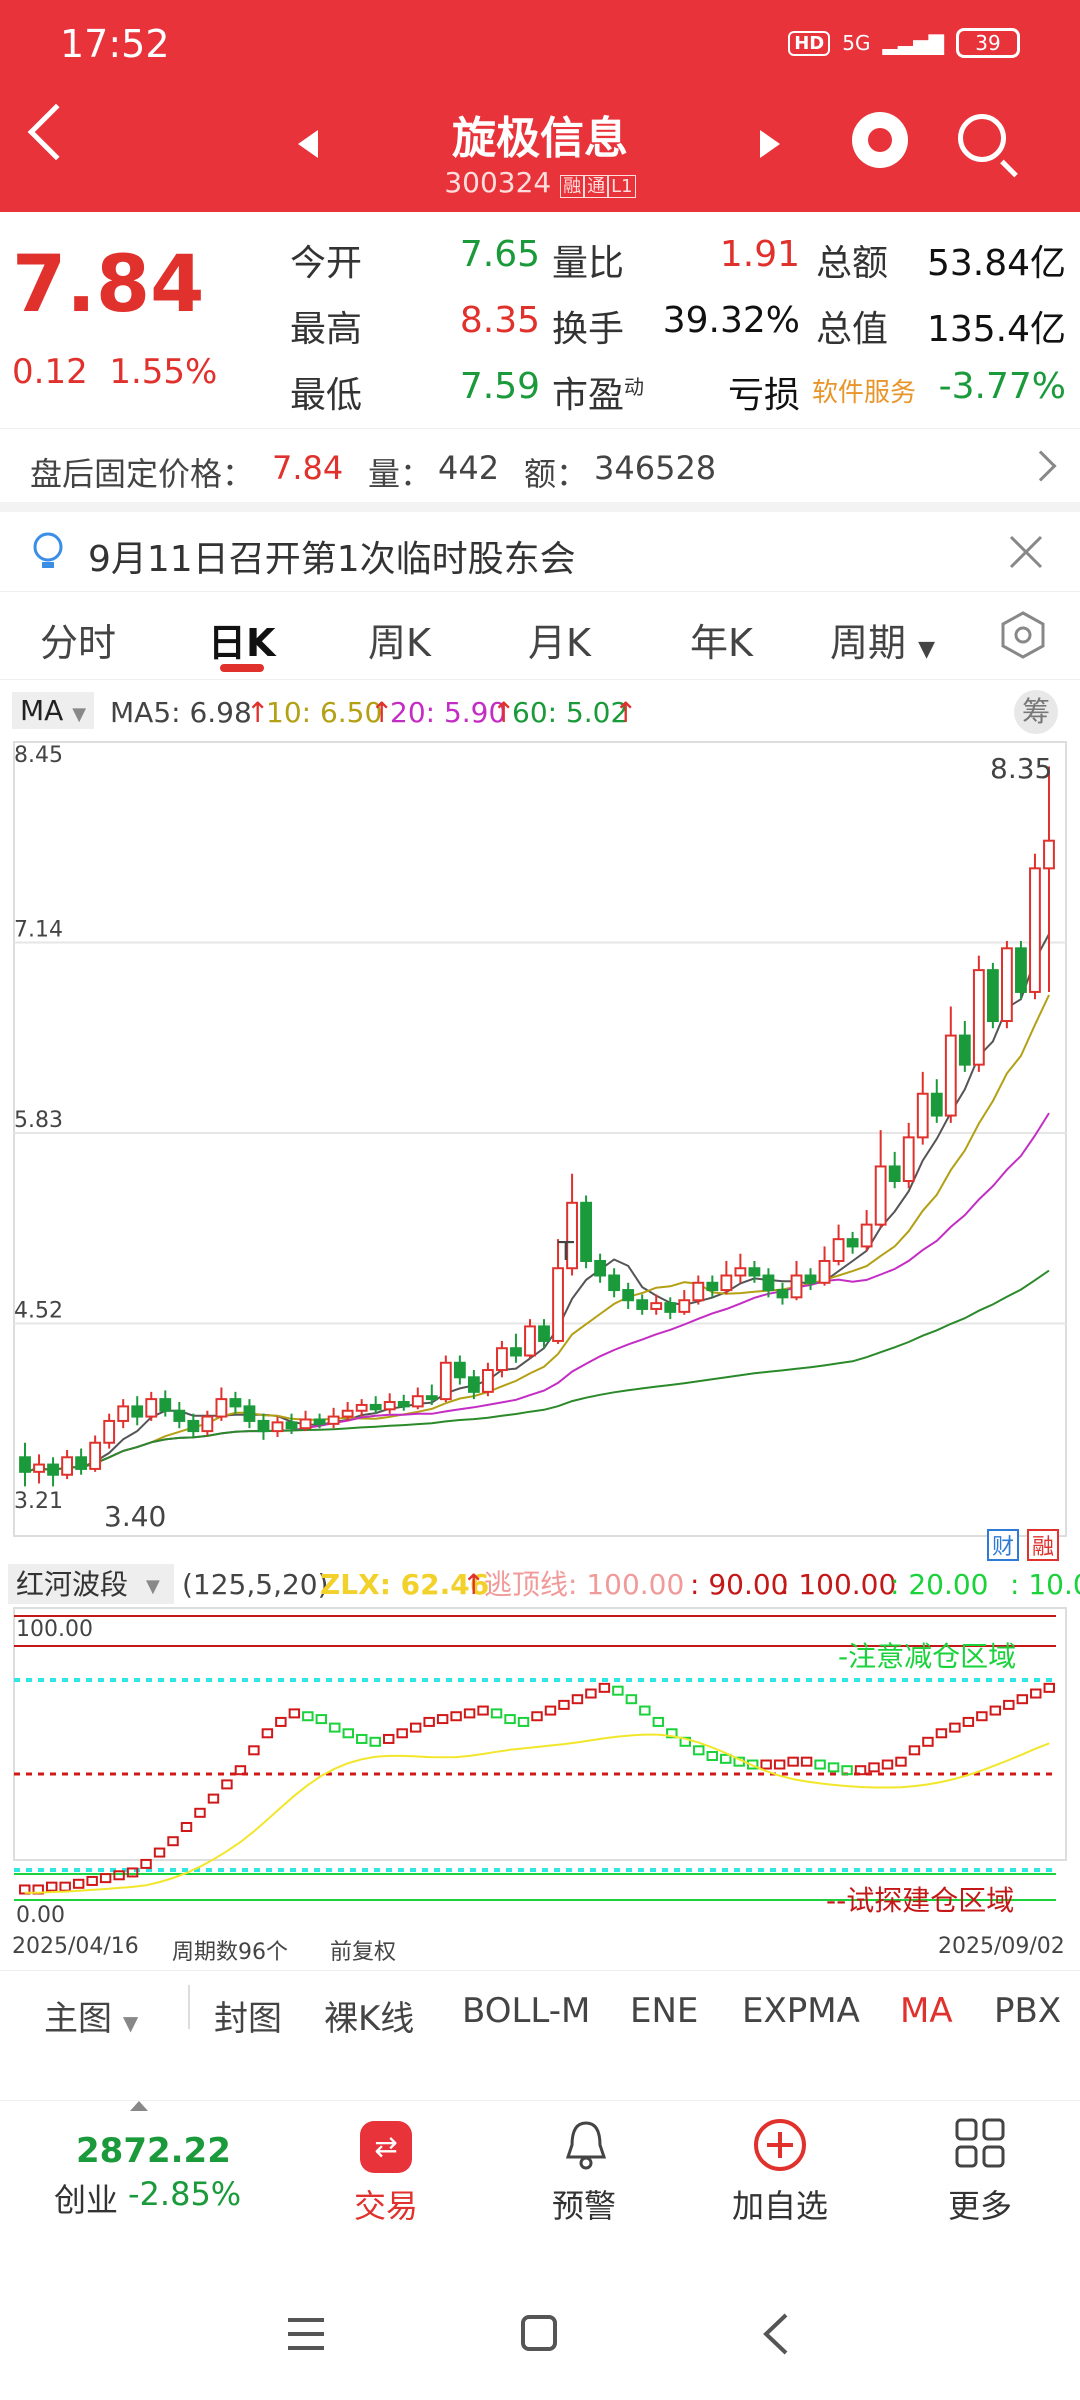 The height and width of the screenshot is (2400, 1080). Describe the element at coordinates (386, 2206) in the screenshot. I see `trade-label: 交易` at that location.